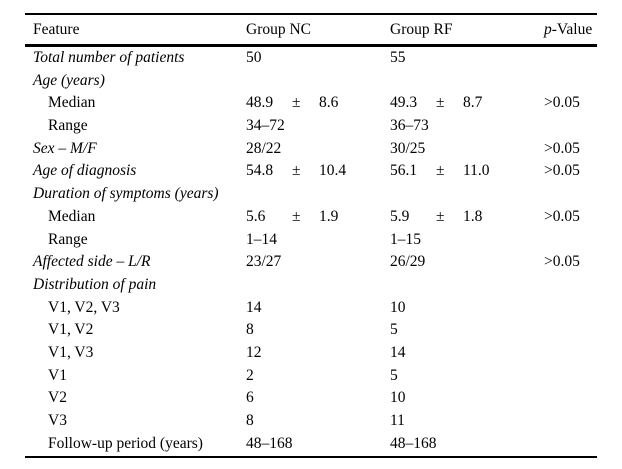  I want to click on sd-value: 8.6, so click(329, 103).